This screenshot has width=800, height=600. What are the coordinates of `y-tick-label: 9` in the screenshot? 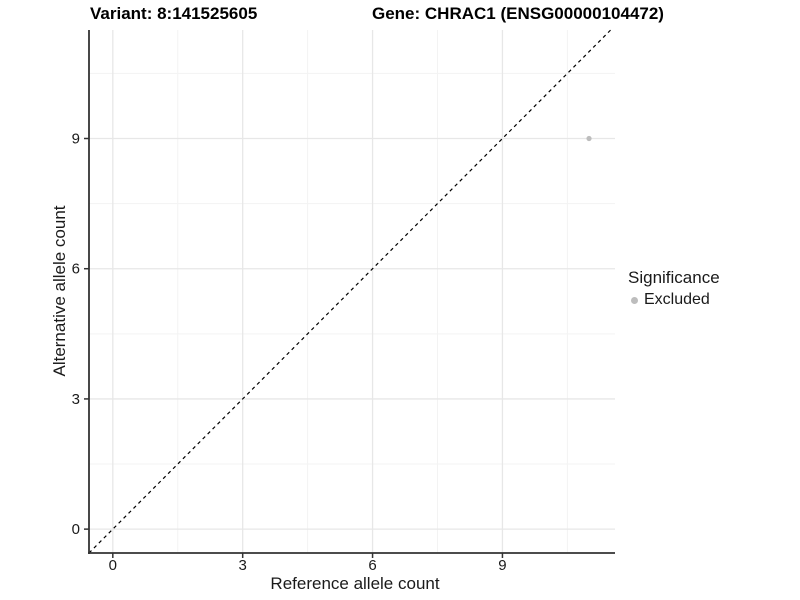 It's located at (76, 139).